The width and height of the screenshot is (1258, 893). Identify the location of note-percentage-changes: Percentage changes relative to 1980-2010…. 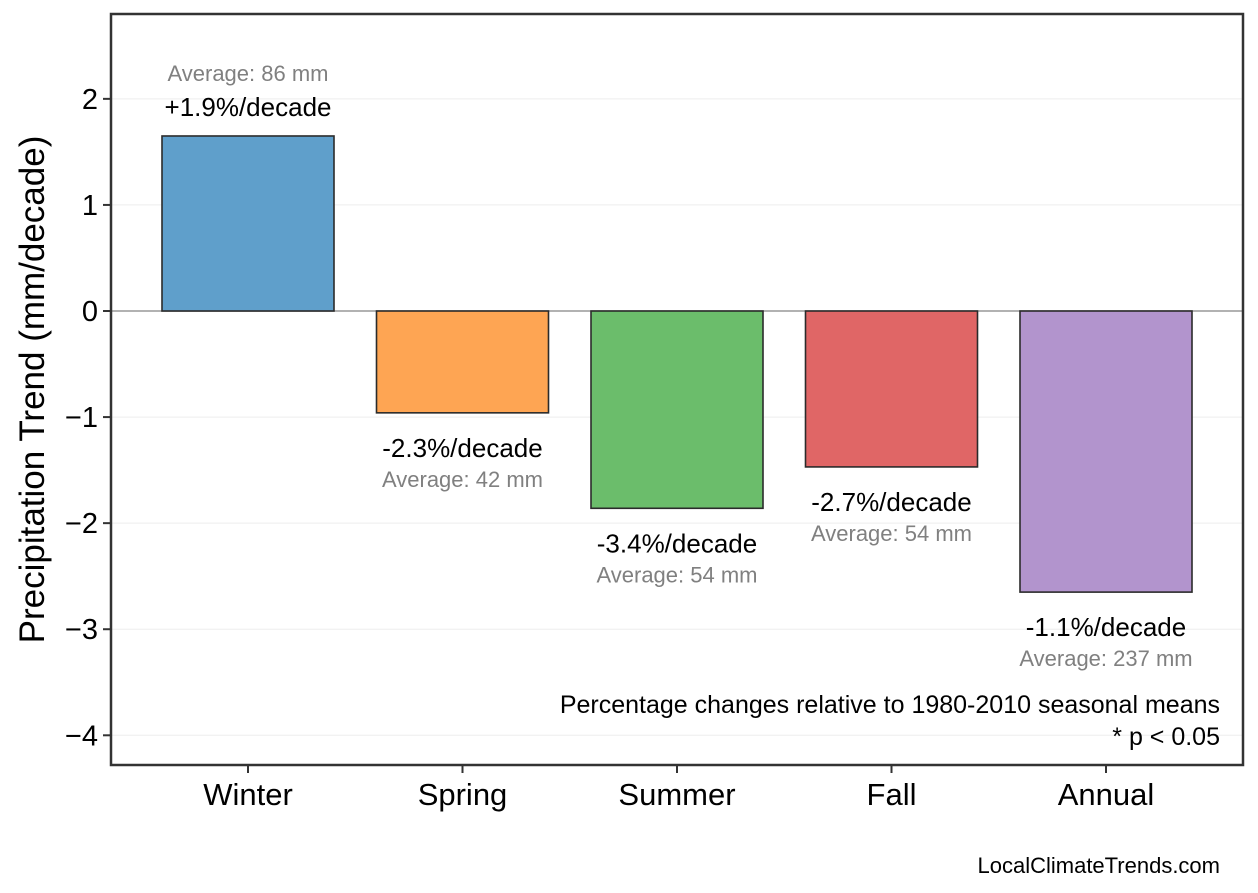
(890, 705).